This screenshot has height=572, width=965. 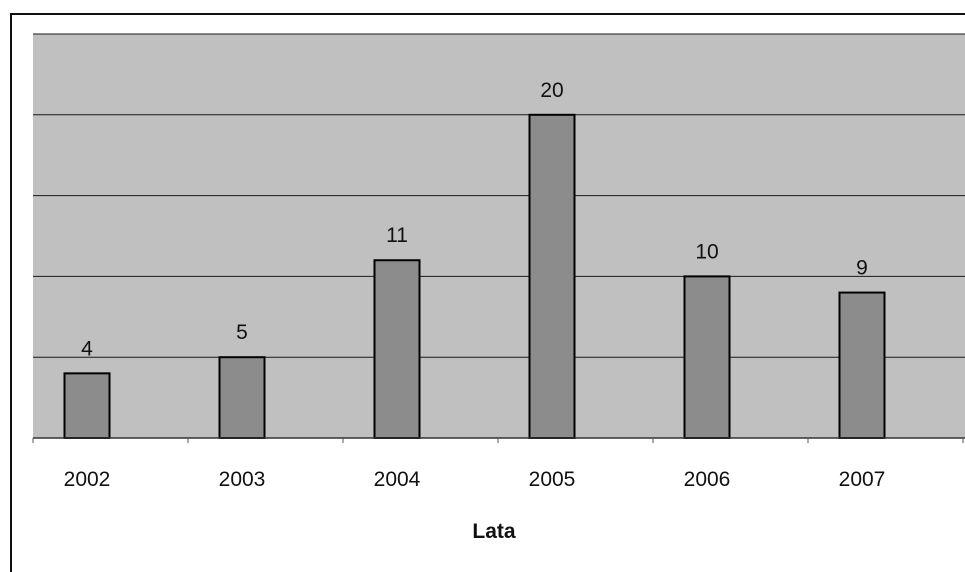 I want to click on x-axis-ticks, so click(x=498, y=440).